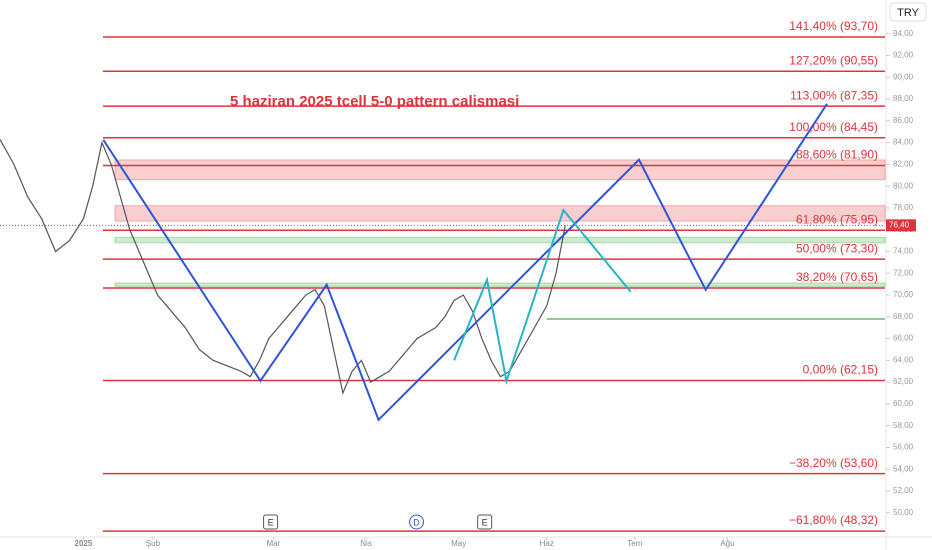 This screenshot has width=932, height=550. I want to click on y-tick-label: 92,00, so click(903, 55).